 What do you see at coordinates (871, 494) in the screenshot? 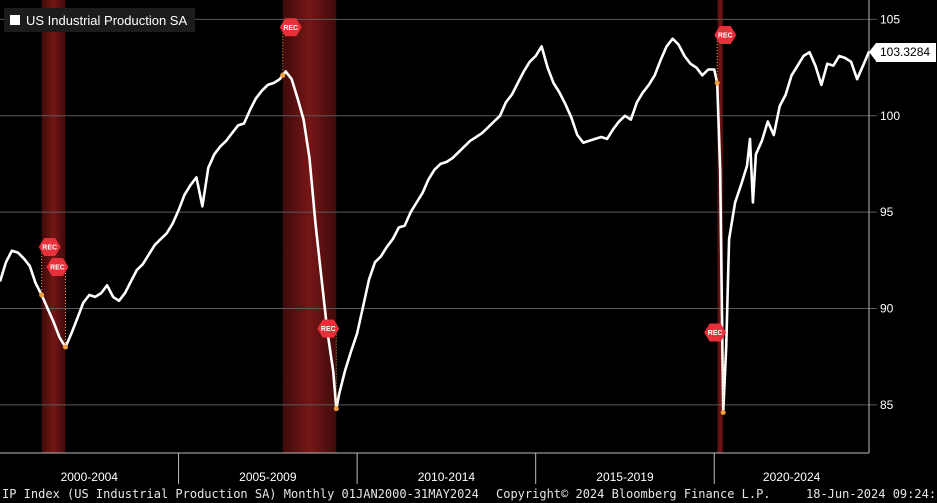
I see `footer-timestamp: 18-Jun-2024 09:24:14` at bounding box center [871, 494].